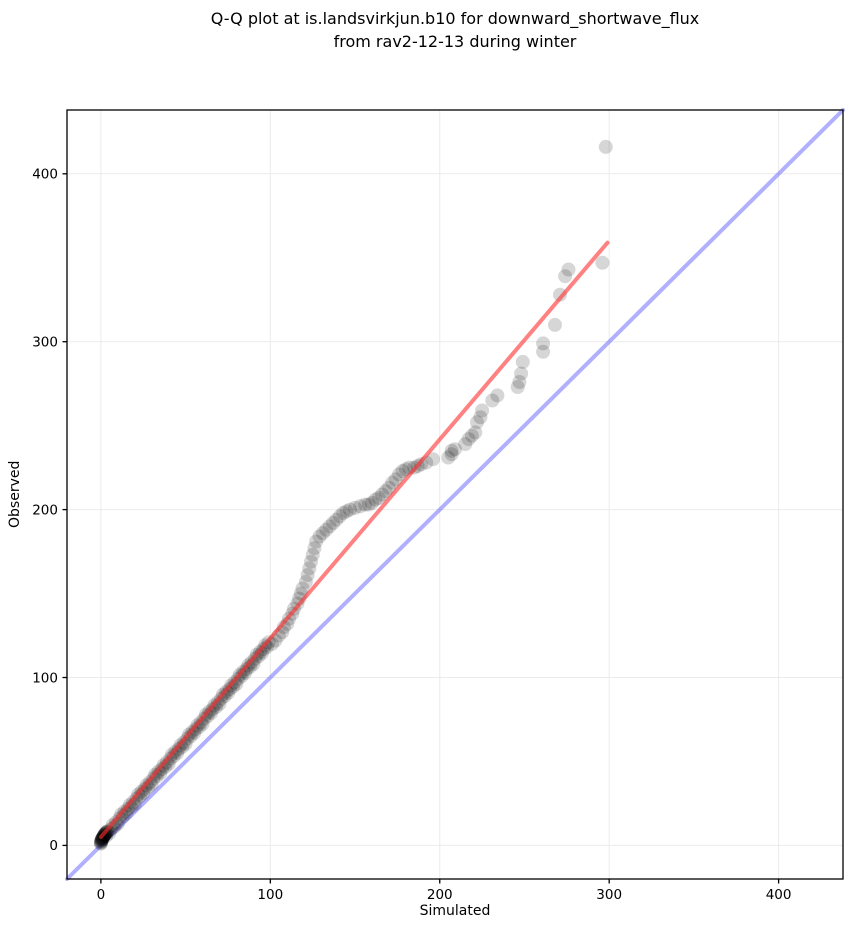 This screenshot has height=934, width=851. What do you see at coordinates (270, 895) in the screenshot?
I see `x-tick-label: 100` at bounding box center [270, 895].